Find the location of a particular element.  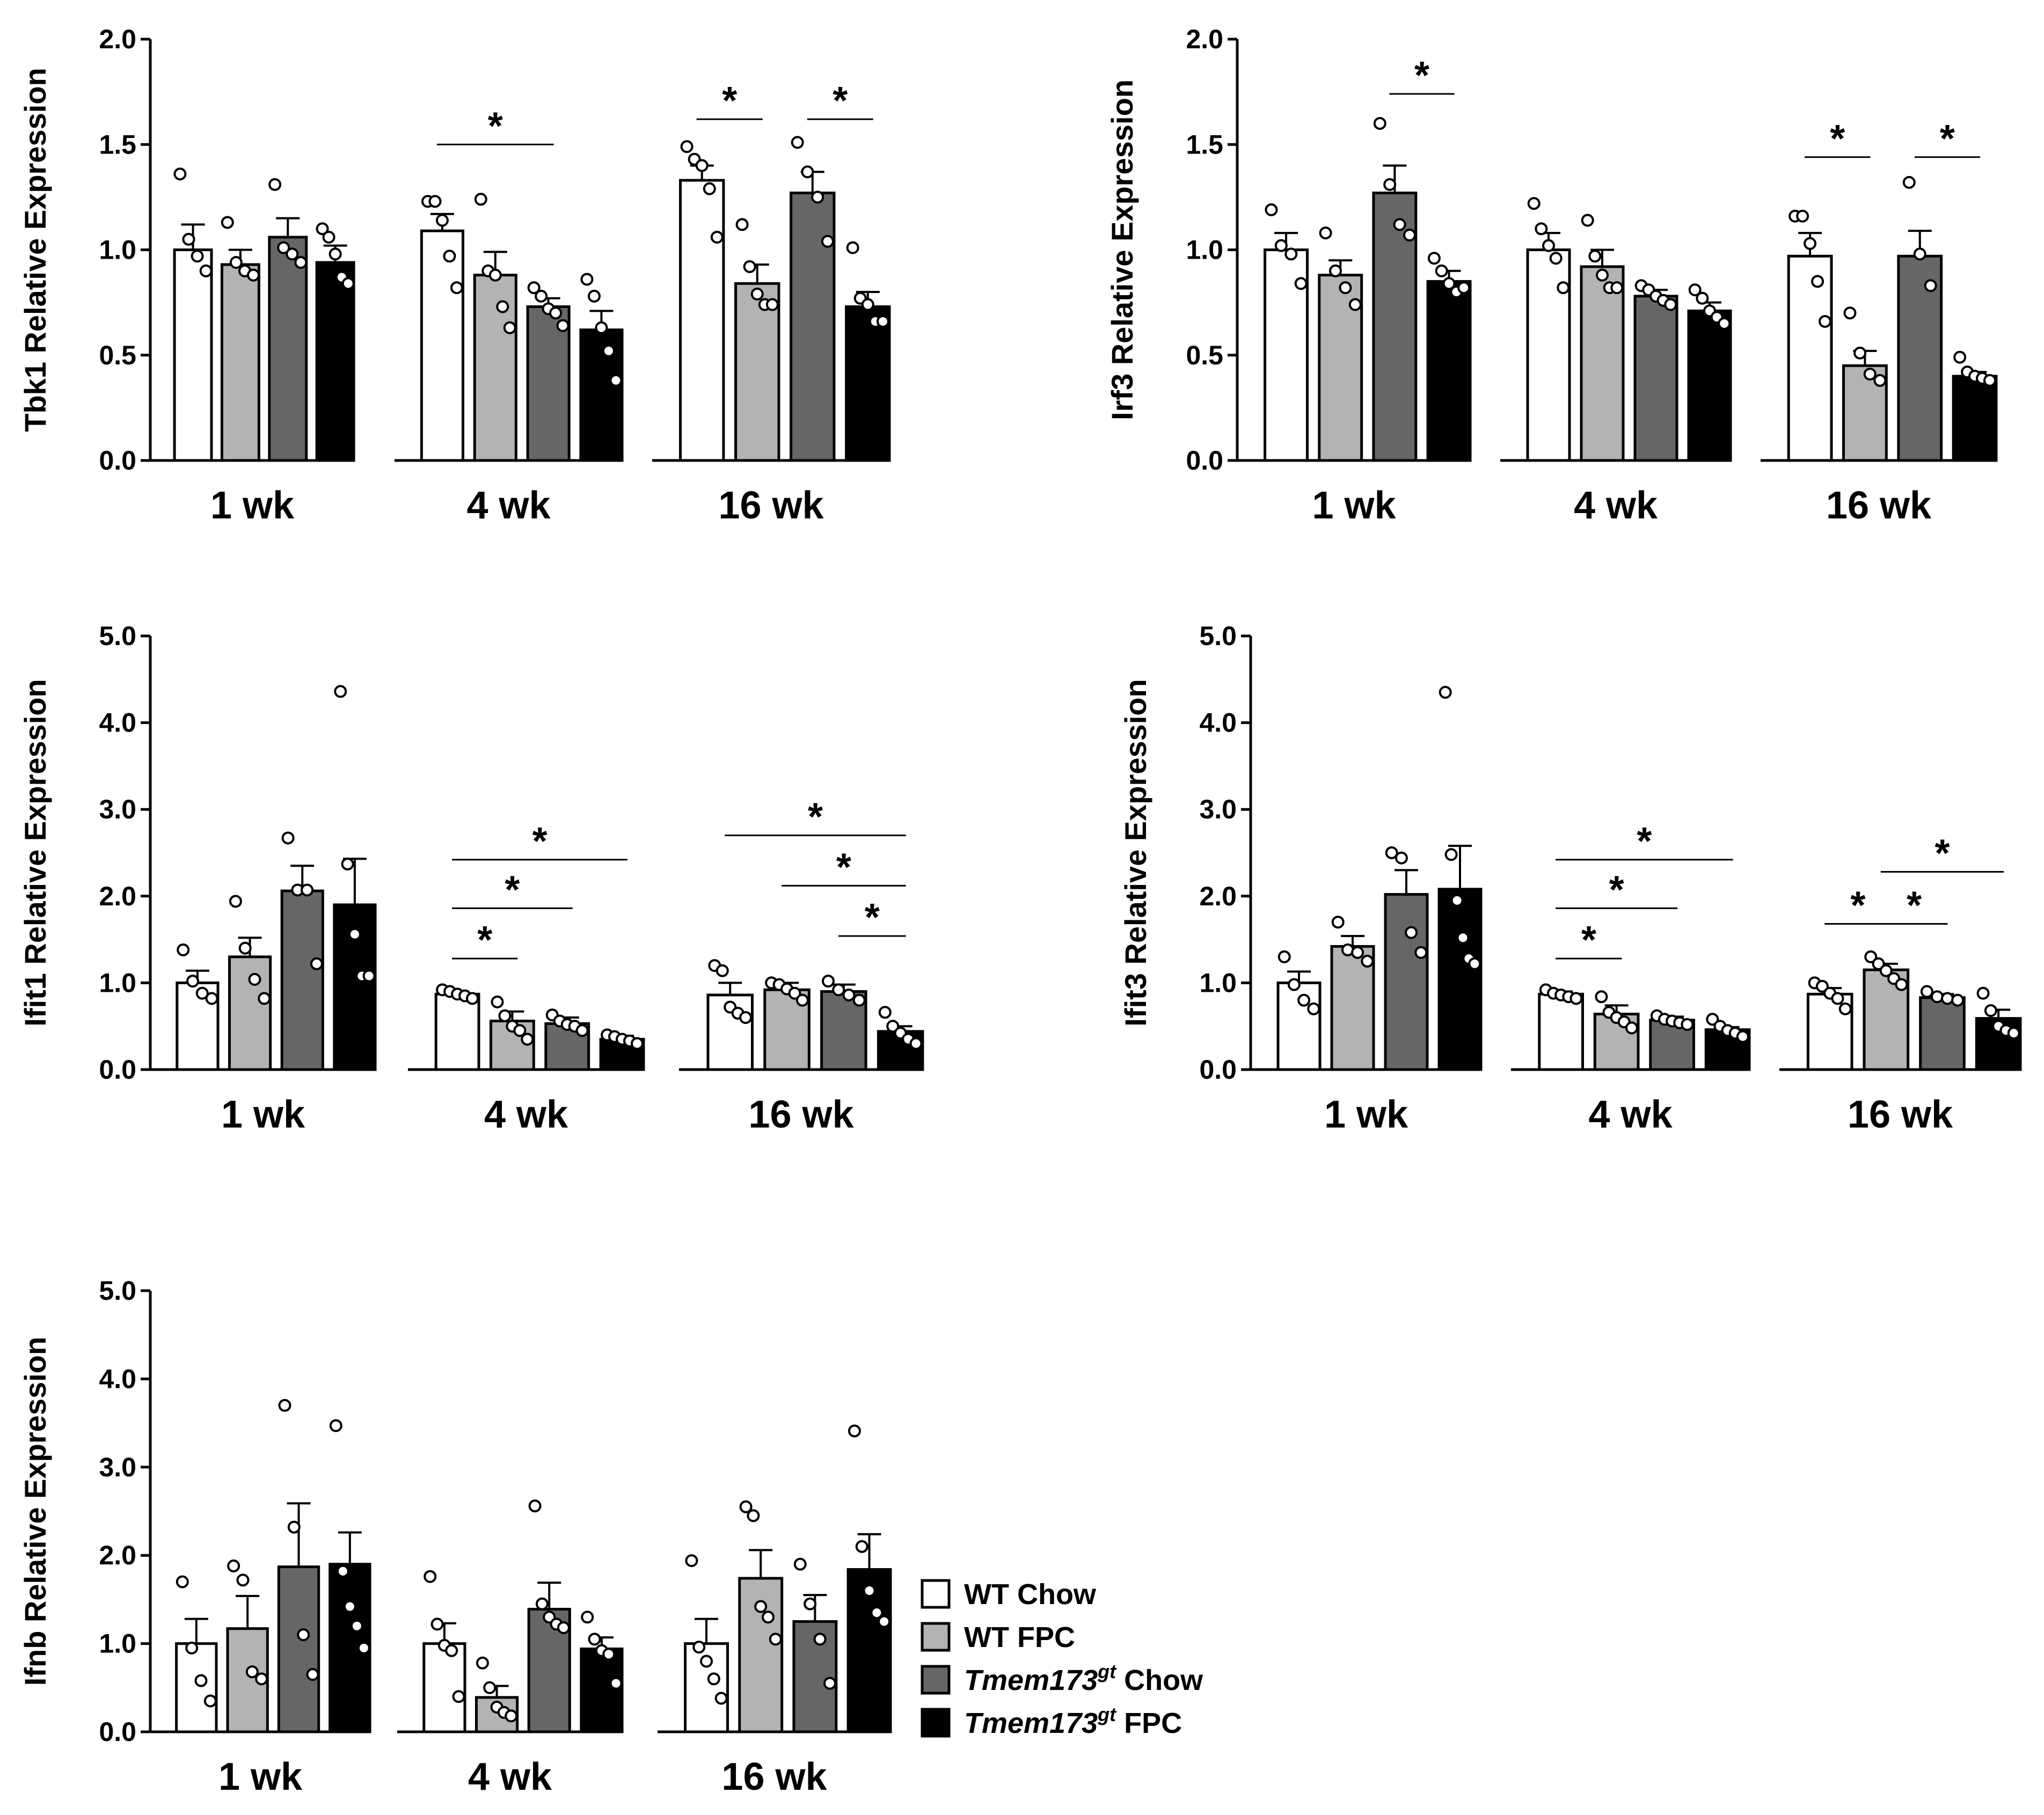

y-tick-label: 2.0 is located at coordinates (117, 1555).